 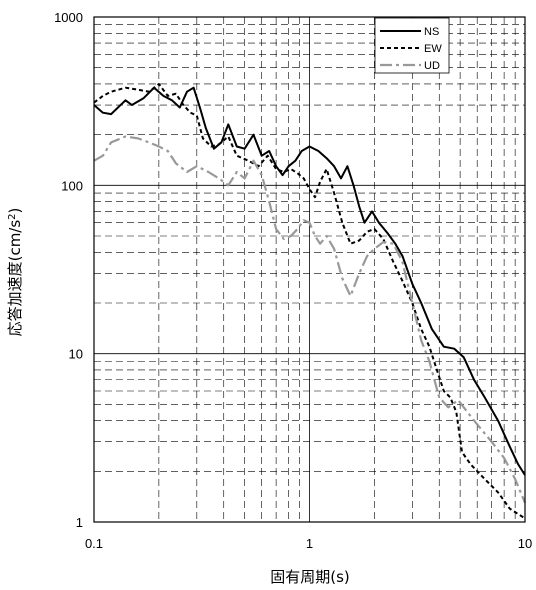 What do you see at coordinates (431, 32) in the screenshot?
I see `legend-label-ns: NS` at bounding box center [431, 32].